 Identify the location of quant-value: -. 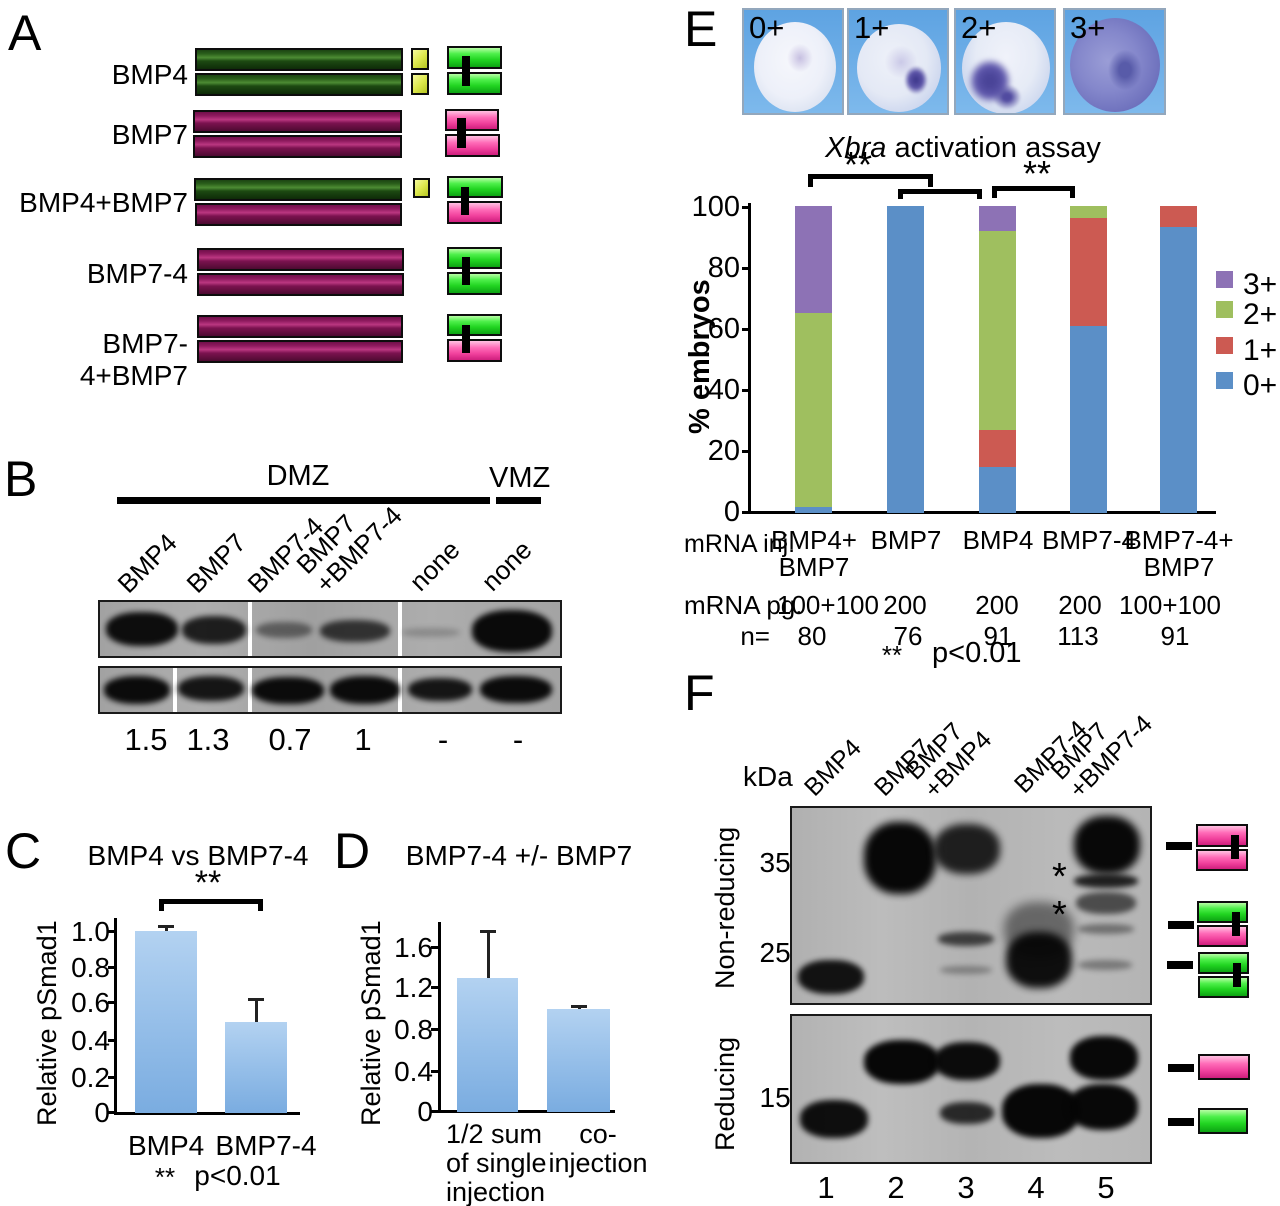
(518, 739).